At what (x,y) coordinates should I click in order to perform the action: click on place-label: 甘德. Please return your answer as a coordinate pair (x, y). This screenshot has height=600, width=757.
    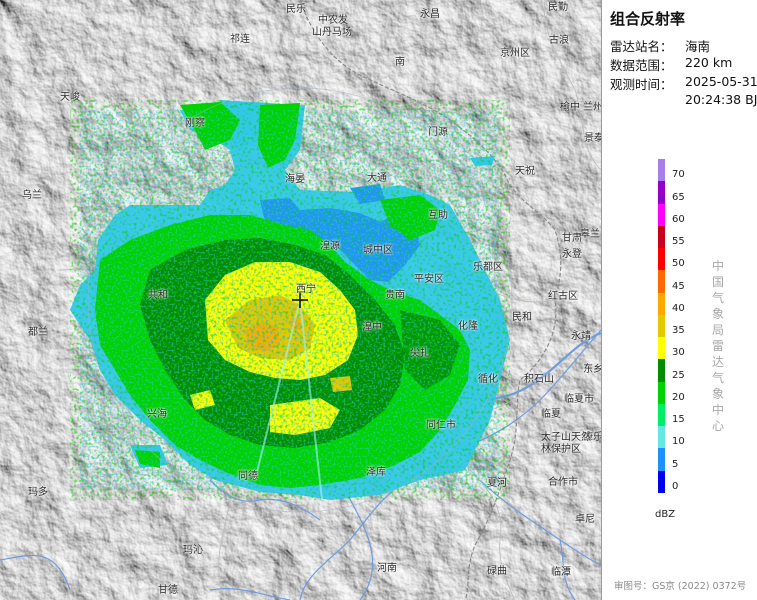
    Looking at the image, I should click on (168, 590).